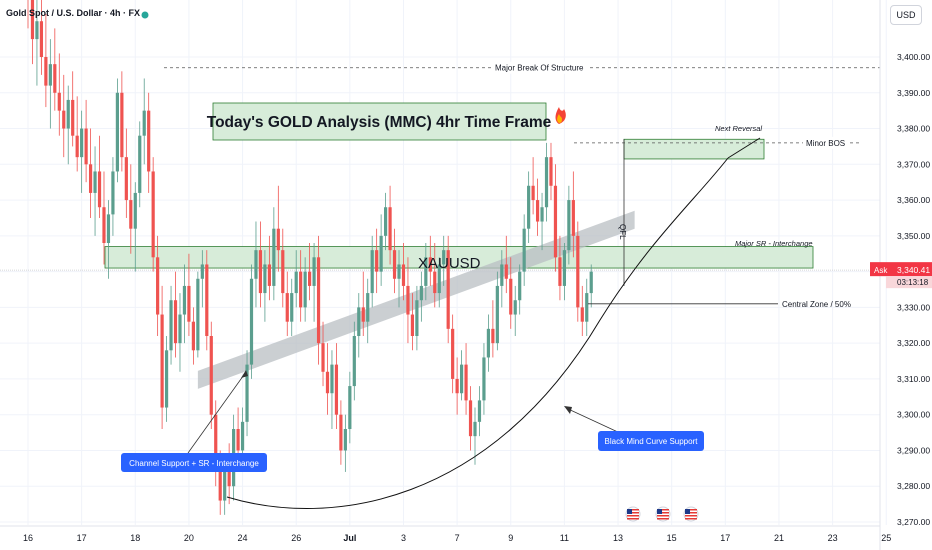  What do you see at coordinates (73, 13) in the screenshot?
I see `symbol-title: Gold Spot / U.S. Dollar · 4h · FX` at bounding box center [73, 13].